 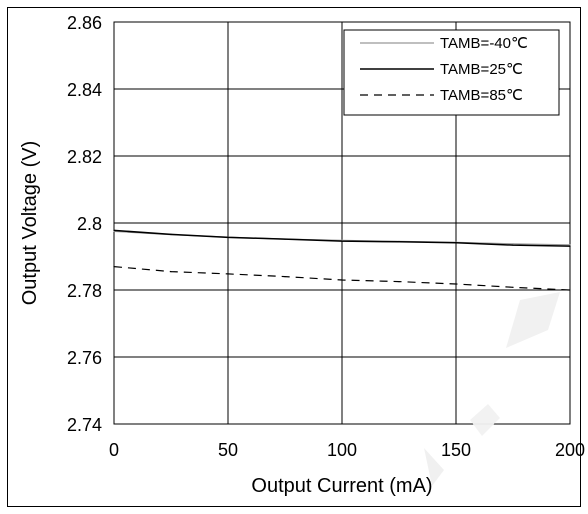 I want to click on series-lines, so click(x=342, y=260).